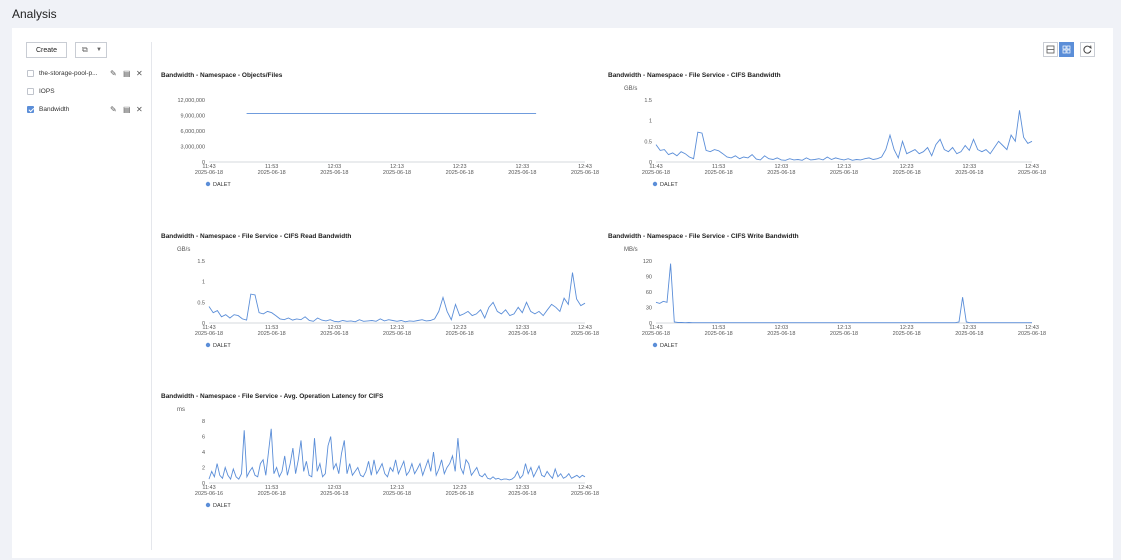 Image resolution: width=1121 pixels, height=560 pixels. What do you see at coordinates (46, 50) in the screenshot?
I see `create-button: Create` at bounding box center [46, 50].